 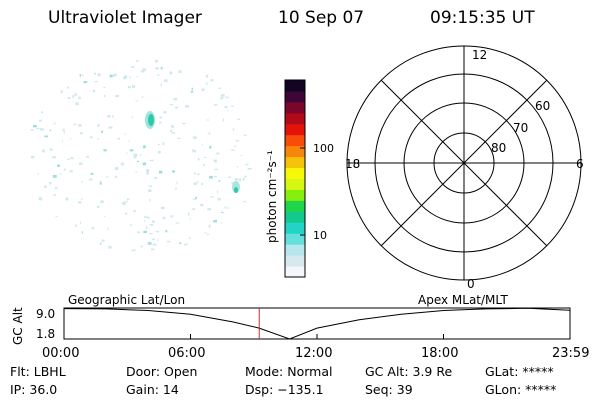 What do you see at coordinates (272, 196) in the screenshot?
I see `colorbar-unit-label: photon cm⁻²s⁻¹` at bounding box center [272, 196].